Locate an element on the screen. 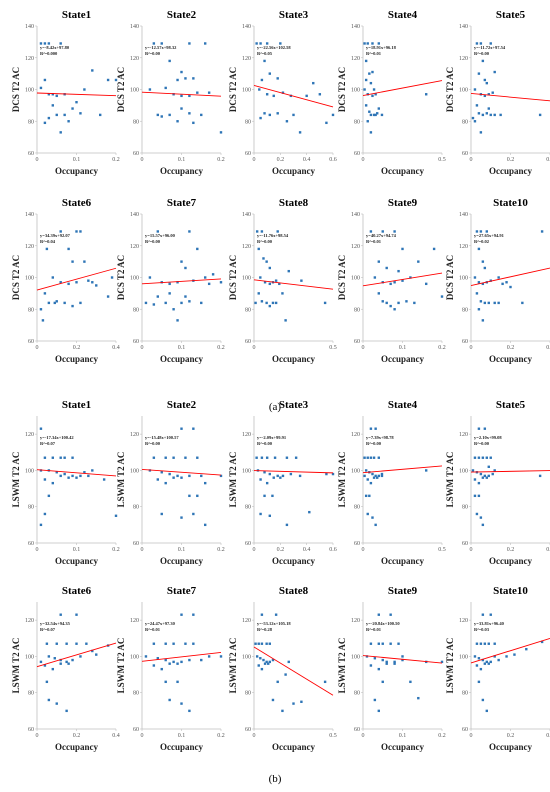  y-tick-label: 80 is located at coordinates (136, 508).